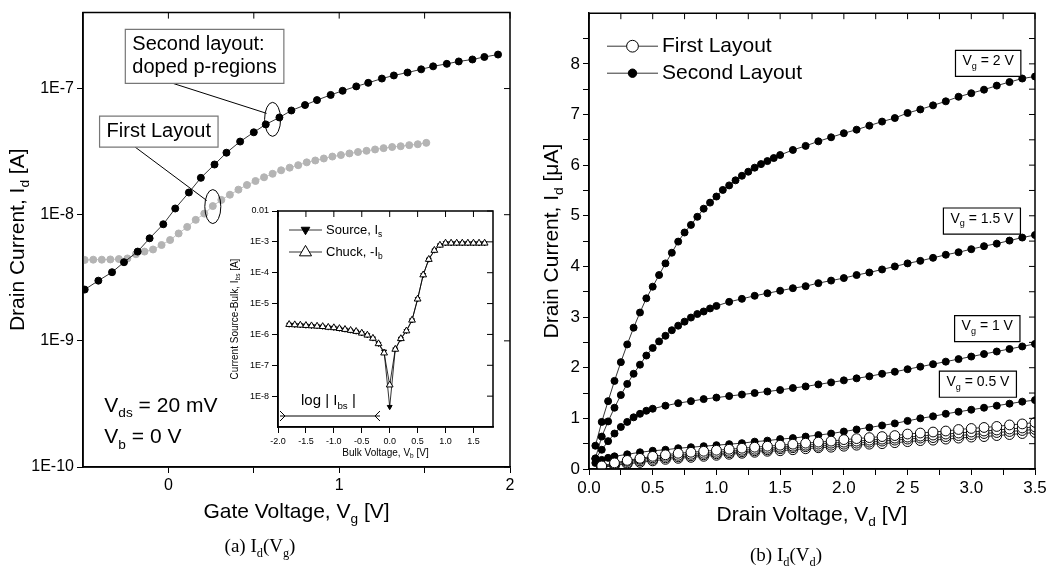  I want to click on x-tick-label: 2 5, so click(907, 487).